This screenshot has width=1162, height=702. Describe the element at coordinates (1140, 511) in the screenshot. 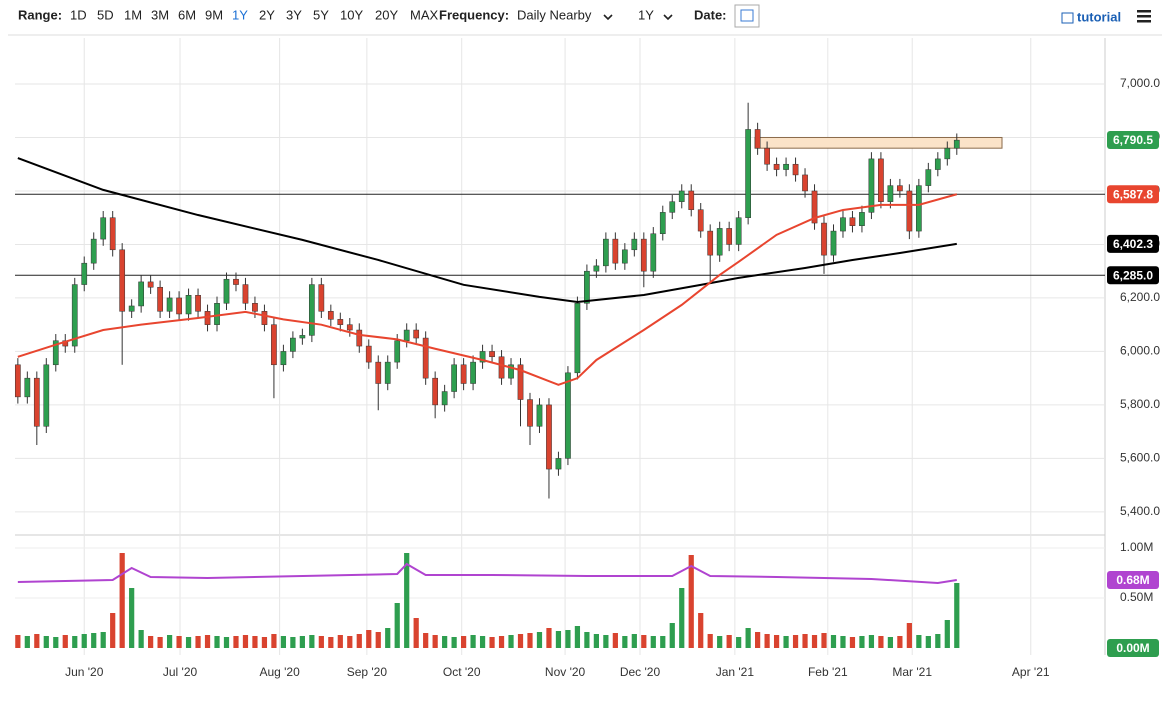

I see `y-tick-label: 5,400.0` at that location.